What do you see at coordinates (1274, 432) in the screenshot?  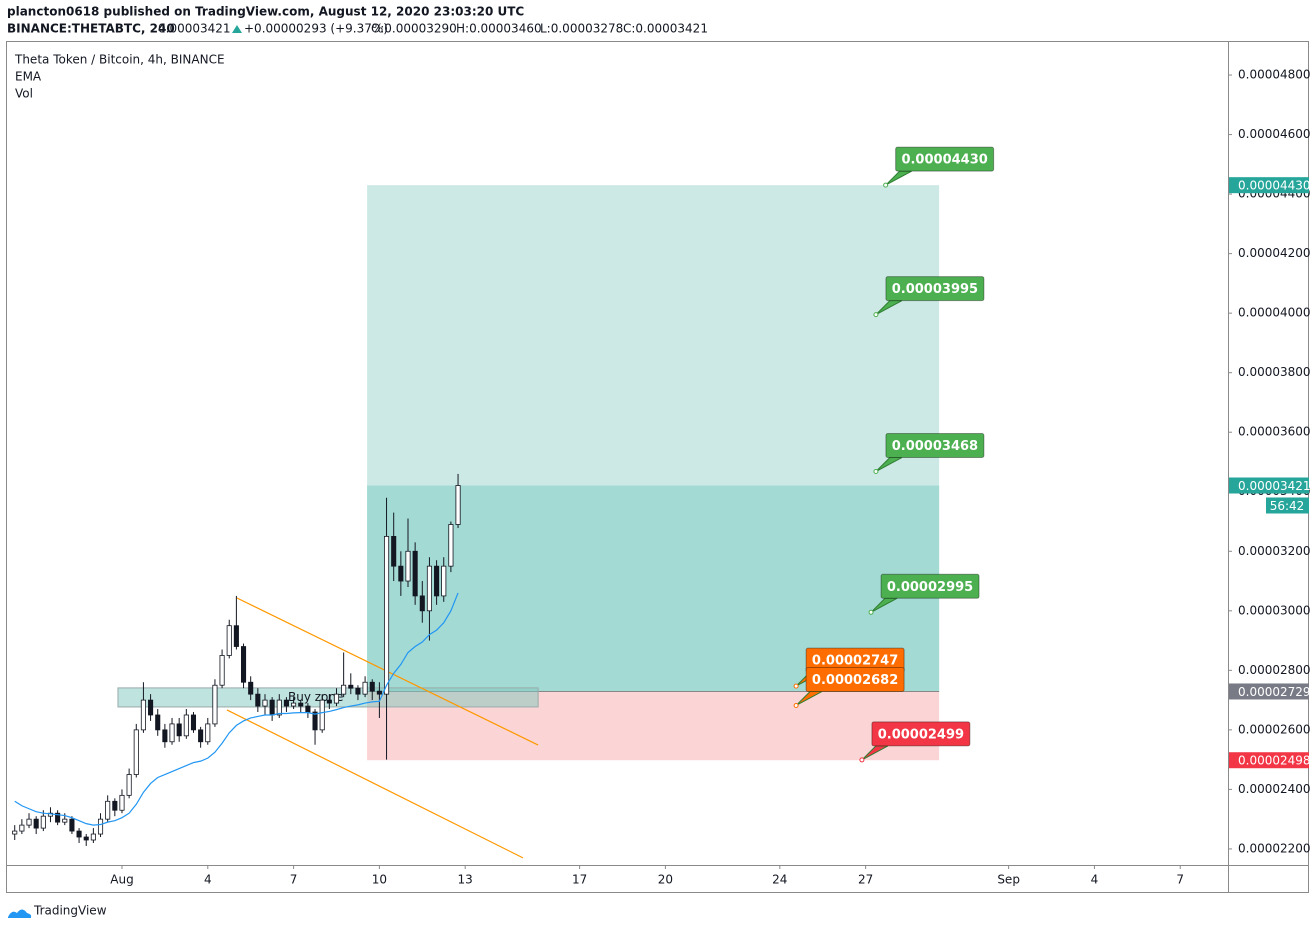 I see `y-tick-label: 0.00003600` at bounding box center [1274, 432].